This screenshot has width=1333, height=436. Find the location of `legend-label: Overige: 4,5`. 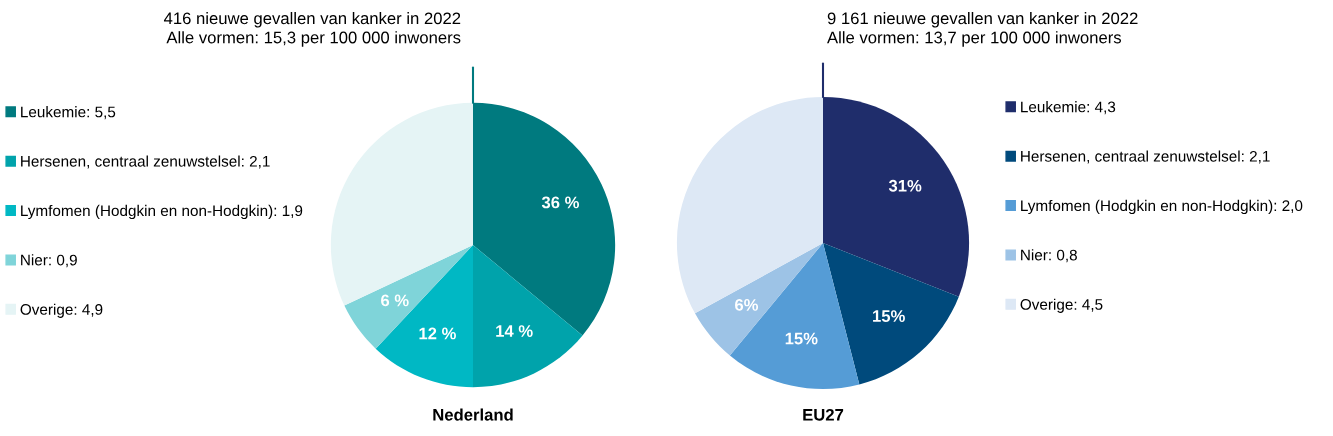

legend-label: Overige: 4,5 is located at coordinates (1061, 305).